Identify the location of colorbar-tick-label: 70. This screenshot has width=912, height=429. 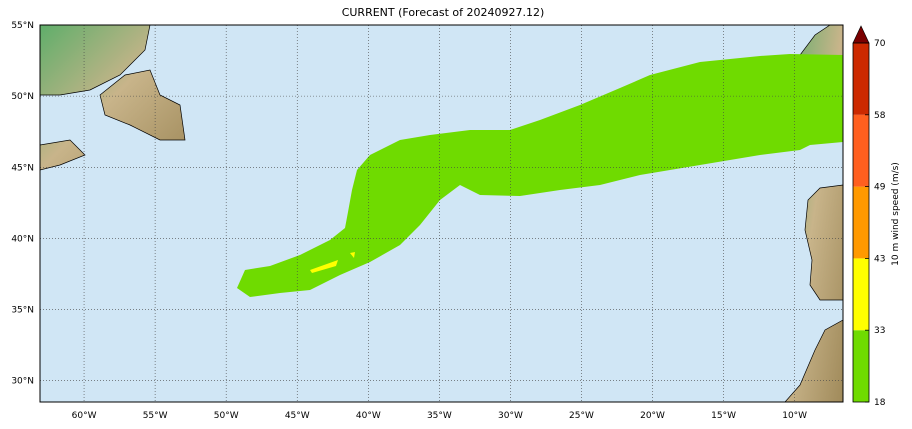
(880, 44).